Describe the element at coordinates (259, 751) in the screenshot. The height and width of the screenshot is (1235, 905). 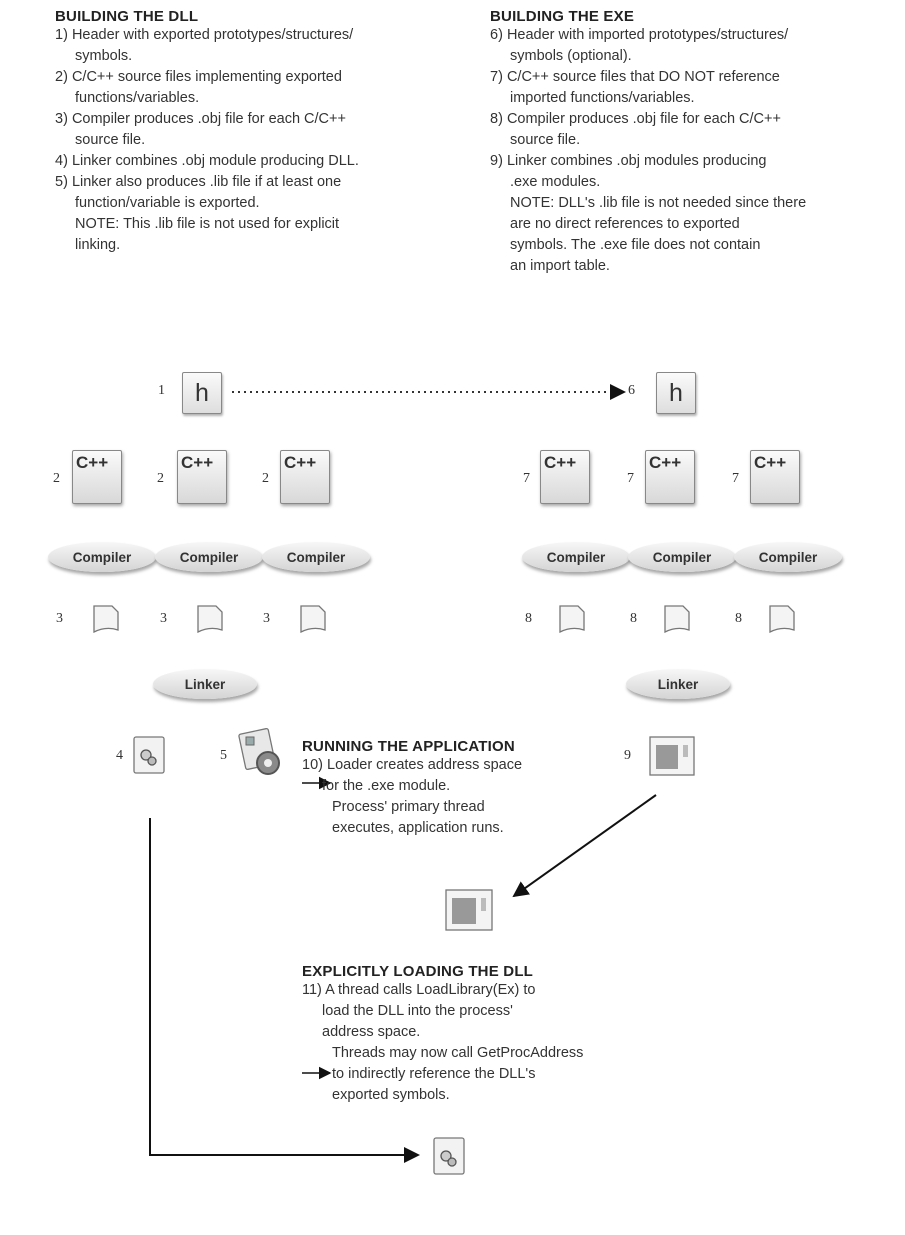
I see `lib-file-icon` at that location.